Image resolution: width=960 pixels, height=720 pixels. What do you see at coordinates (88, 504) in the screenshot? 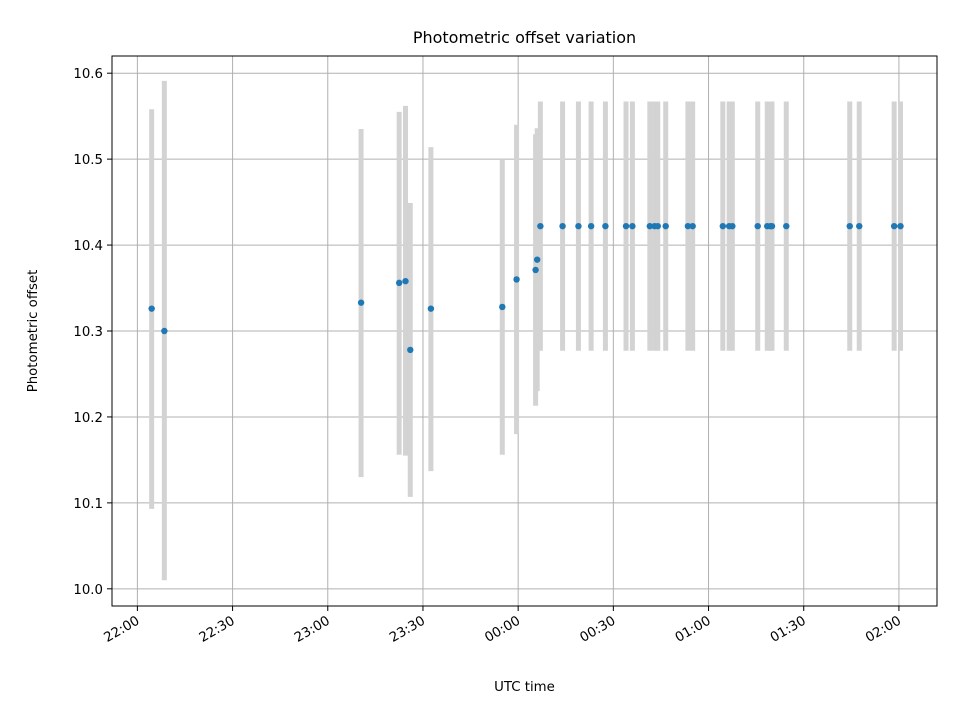
I see `y-tick-label: 10.1` at bounding box center [88, 504].